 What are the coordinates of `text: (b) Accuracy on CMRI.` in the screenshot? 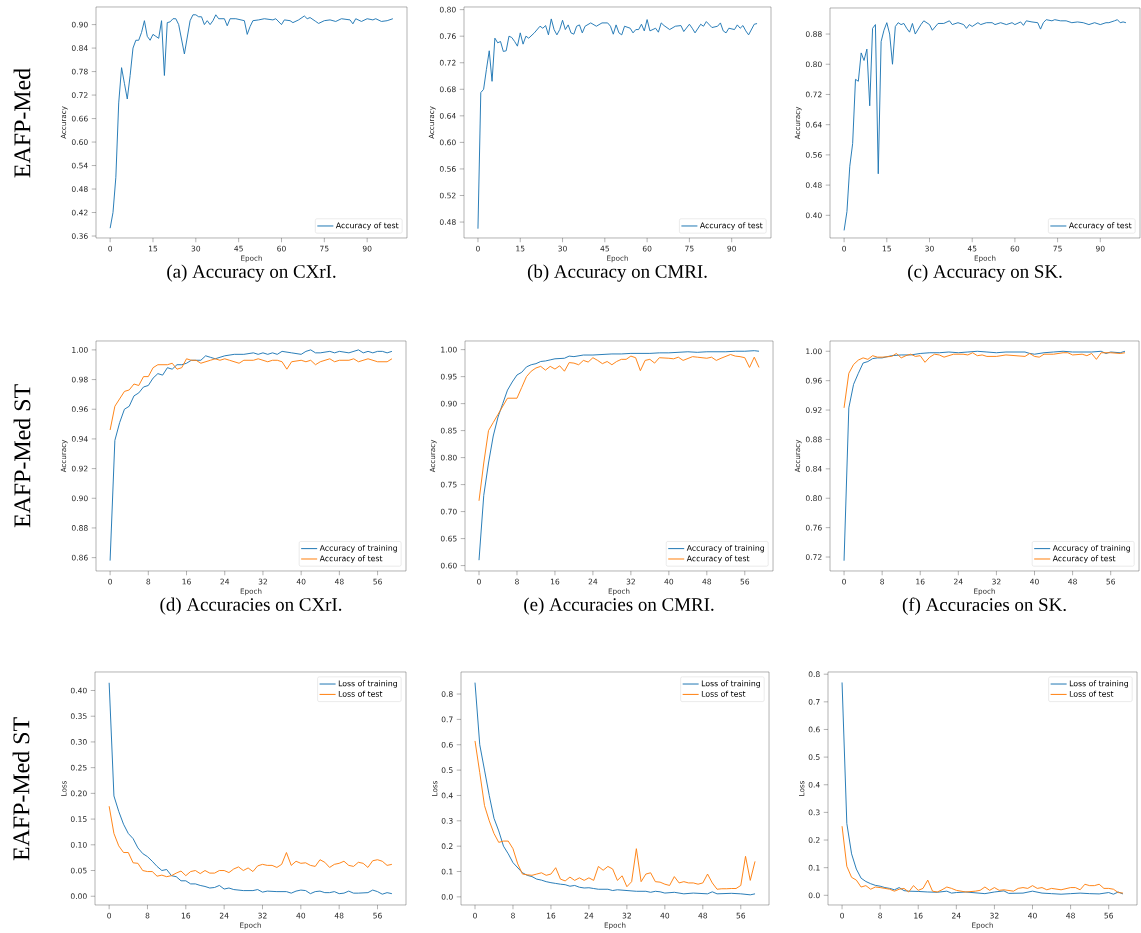 It's located at (617, 273).